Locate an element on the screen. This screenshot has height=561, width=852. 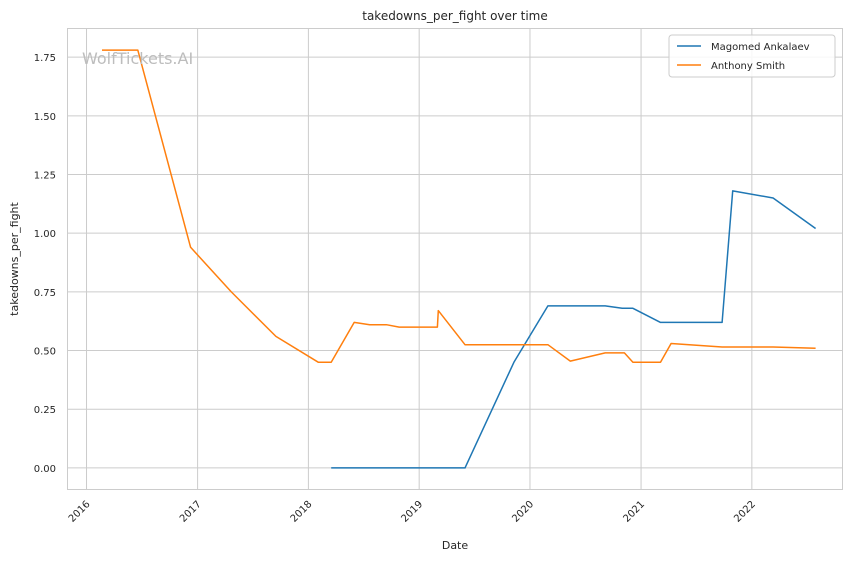
y-tick-label: 0.50 is located at coordinates (45, 352).